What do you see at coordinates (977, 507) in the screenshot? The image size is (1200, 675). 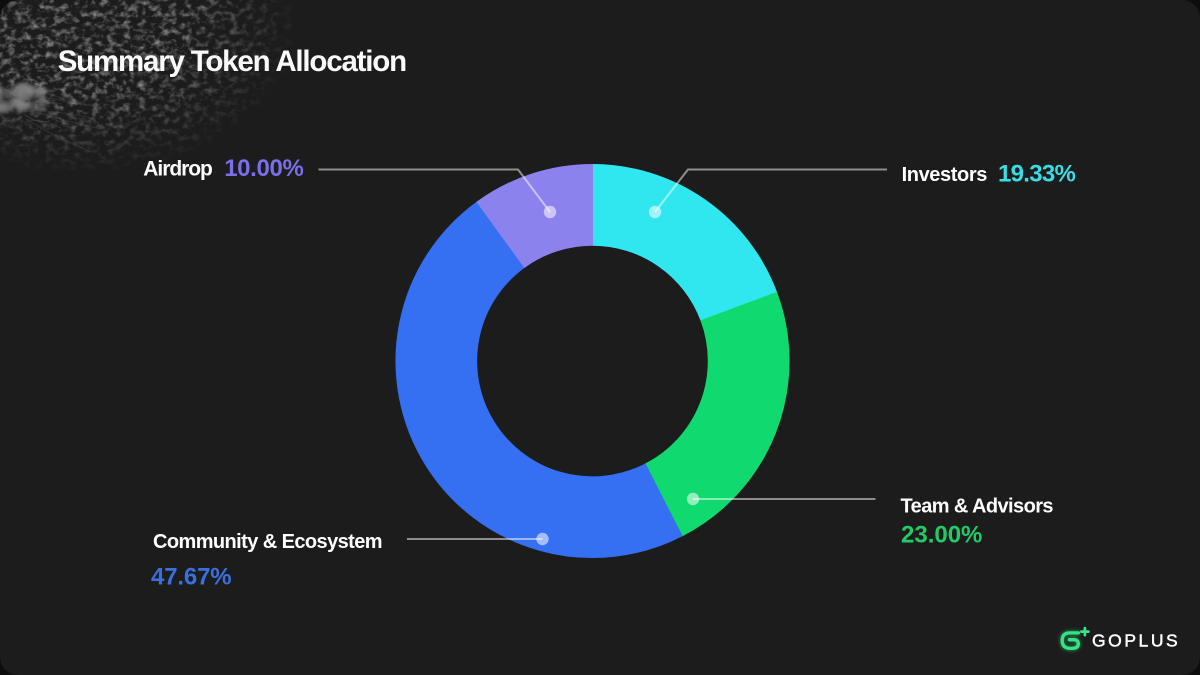 I see `svg-text: Team & Advisors` at bounding box center [977, 507].